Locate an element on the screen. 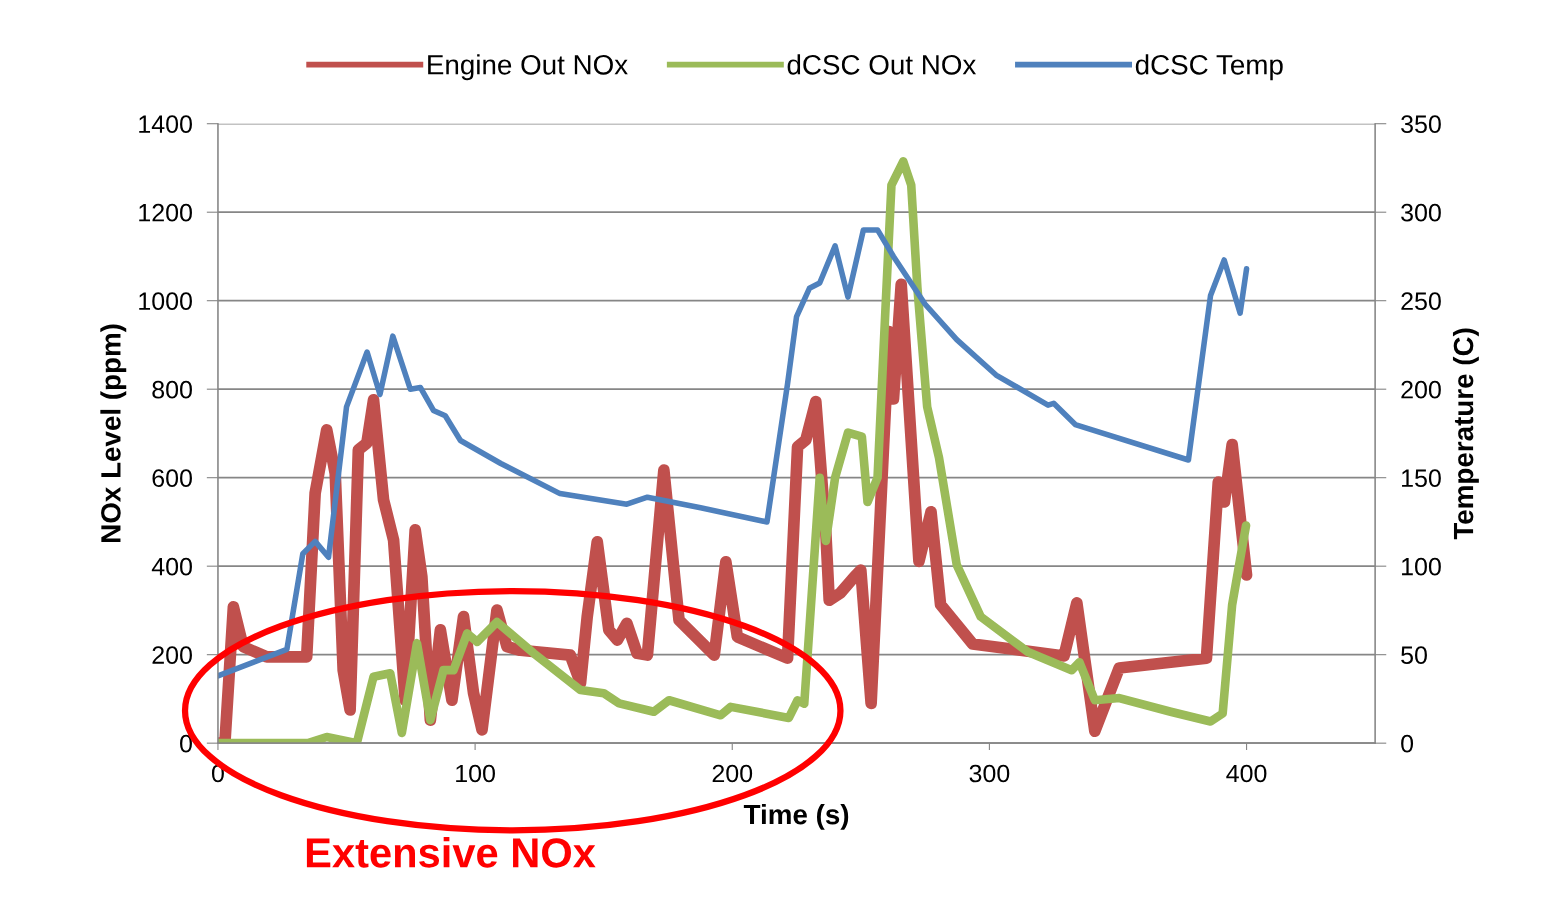 The image size is (1568, 903). y-tick-label: 800 is located at coordinates (172, 389).